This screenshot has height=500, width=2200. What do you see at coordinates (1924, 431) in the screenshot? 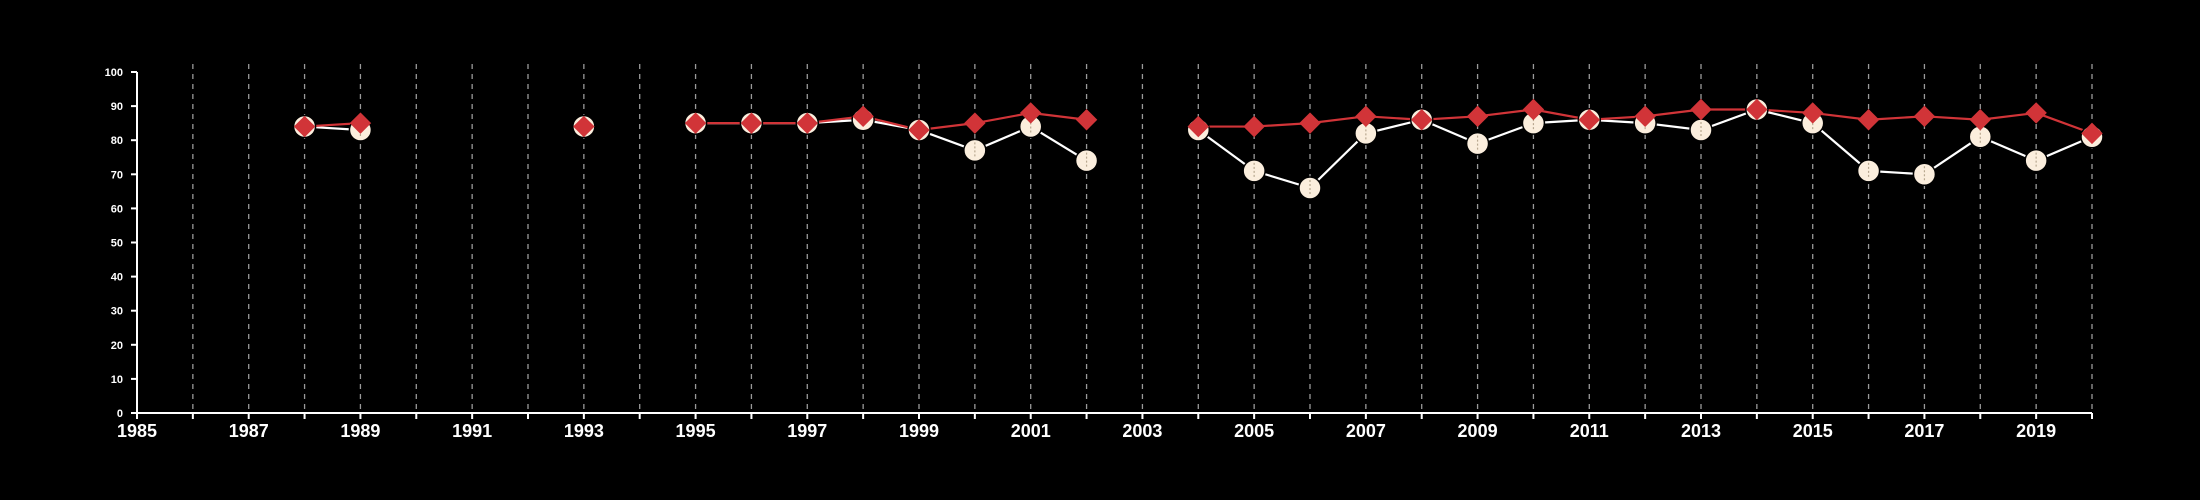
I see `x-tick-label: 2017` at bounding box center [1924, 431].